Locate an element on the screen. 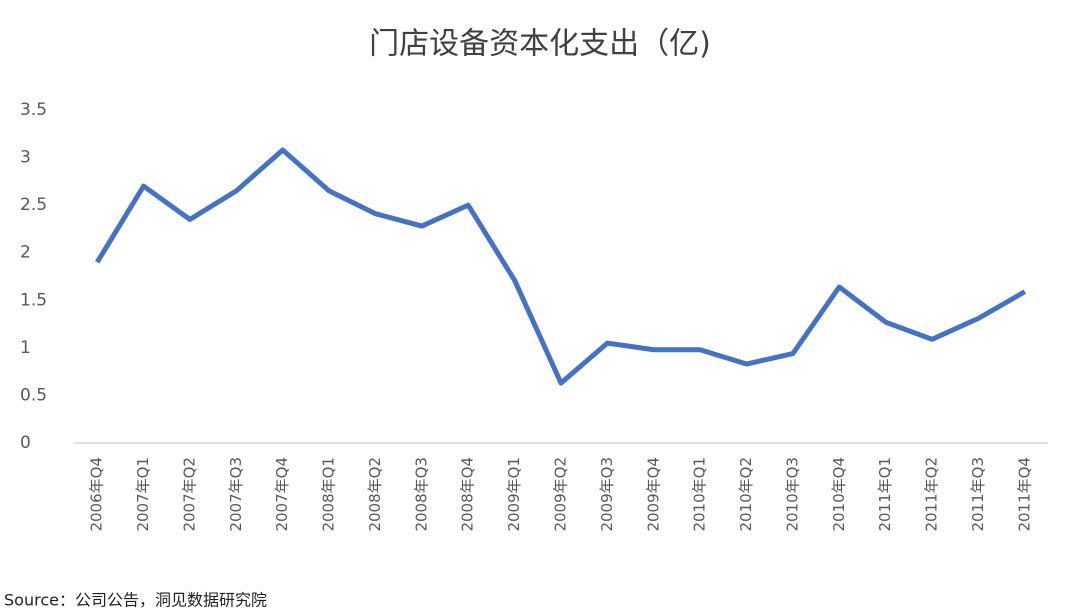  x-tick-label: 2008年Q1 is located at coordinates (329, 494).